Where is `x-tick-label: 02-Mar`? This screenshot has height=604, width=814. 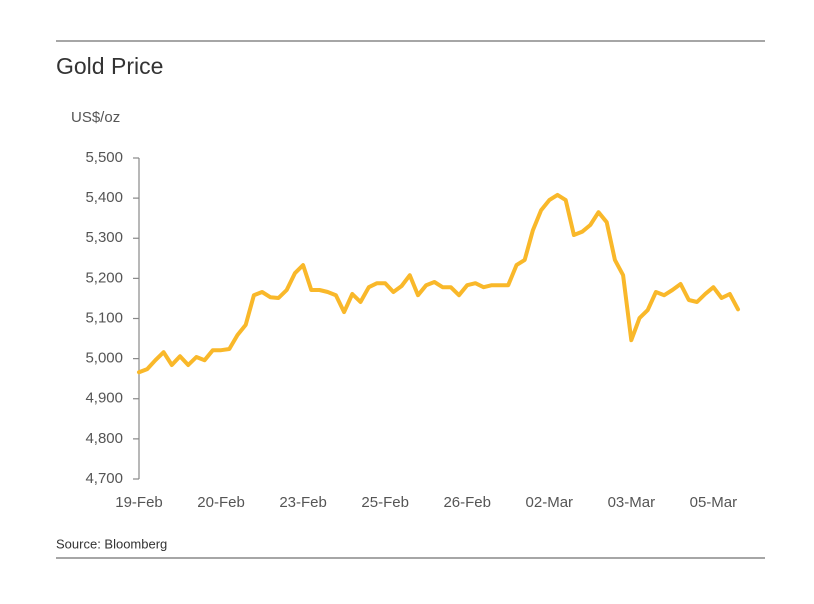 x-tick-label: 02-Mar is located at coordinates (550, 502).